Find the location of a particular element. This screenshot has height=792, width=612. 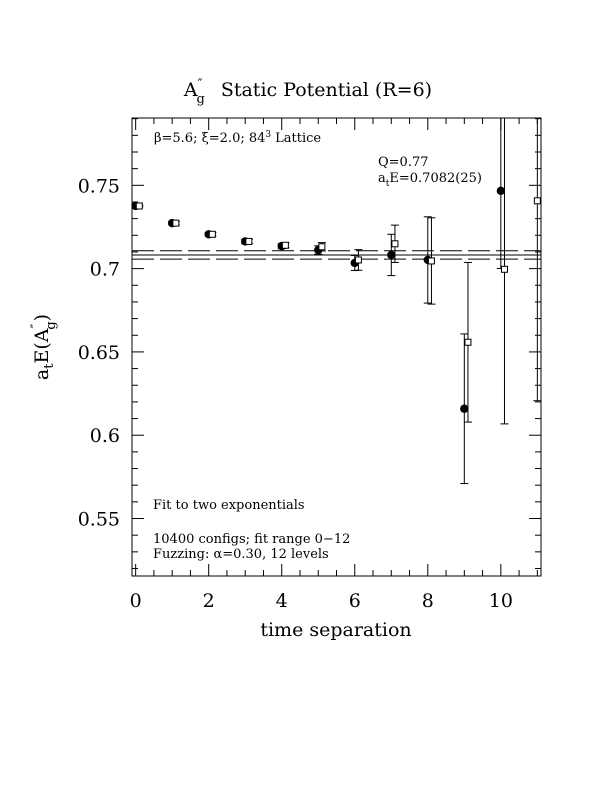

y-label-a: a is located at coordinates (42, 374).